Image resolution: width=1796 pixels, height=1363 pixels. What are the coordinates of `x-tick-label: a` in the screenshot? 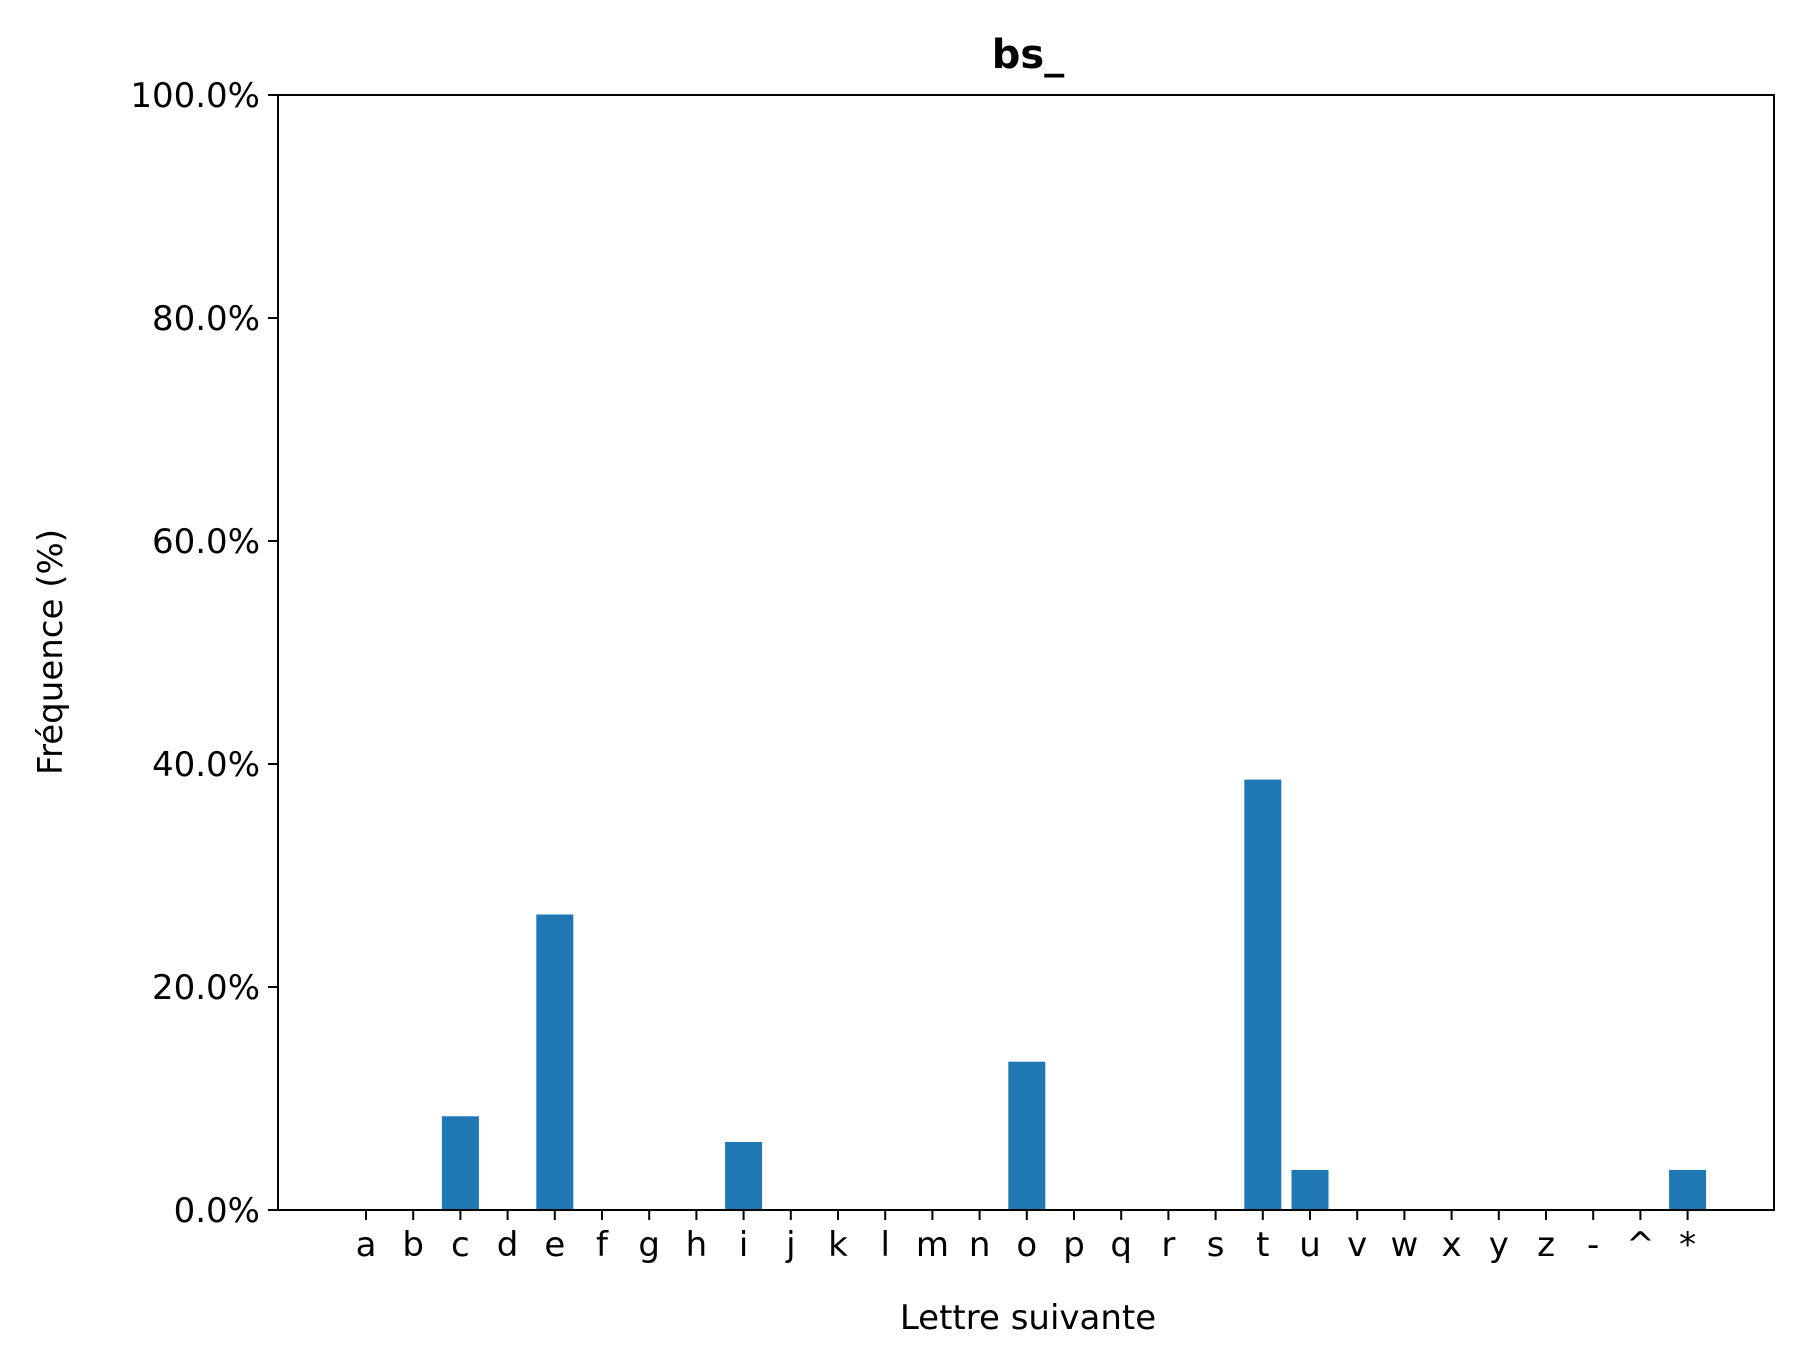 It's located at (366, 1245).